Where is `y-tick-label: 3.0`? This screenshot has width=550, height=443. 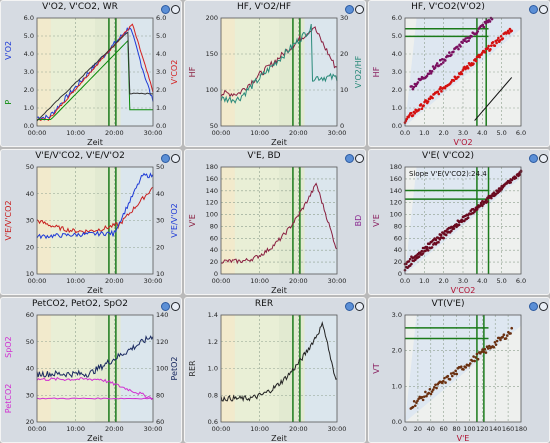
y-tick-label: 3.0 is located at coordinates (397, 72).